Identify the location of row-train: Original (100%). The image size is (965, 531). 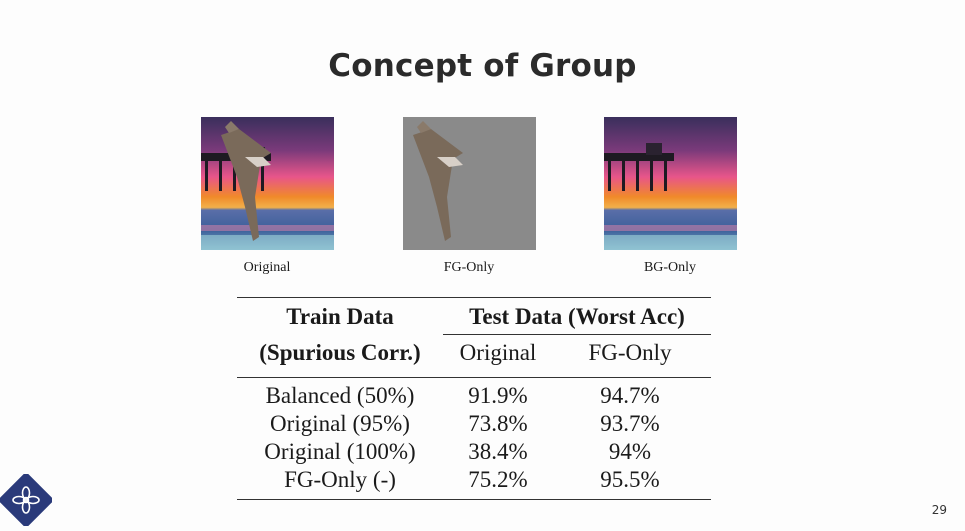
(340, 451).